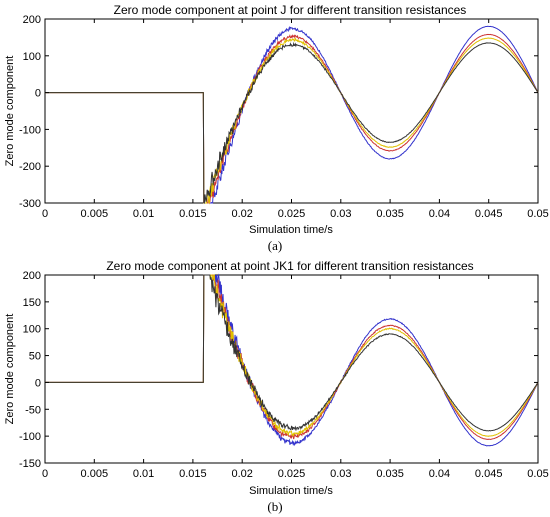 The image size is (550, 517). What do you see at coordinates (33, 410) in the screenshot?
I see `y-tick-label: -50` at bounding box center [33, 410].